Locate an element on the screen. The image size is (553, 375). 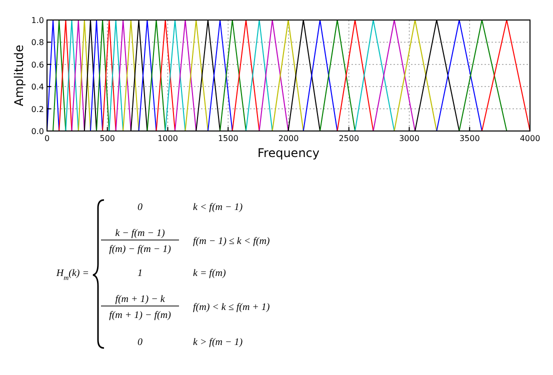
x-tick-label: 4000 is located at coordinates (530, 138).